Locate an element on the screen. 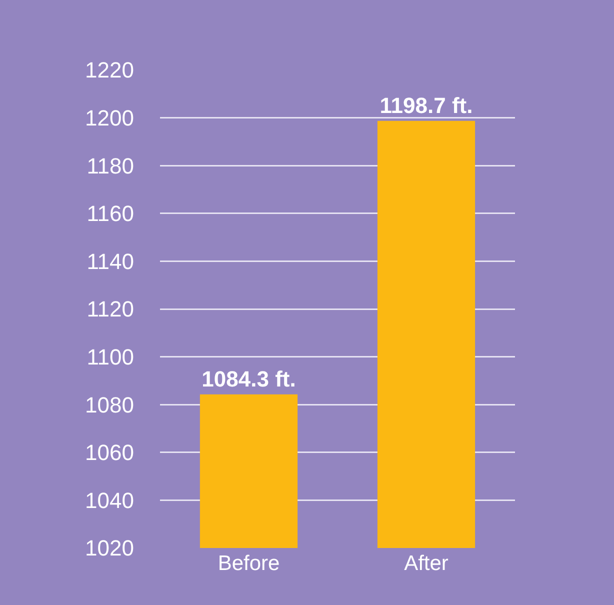  y-tick-label: 1160 is located at coordinates (110, 213).